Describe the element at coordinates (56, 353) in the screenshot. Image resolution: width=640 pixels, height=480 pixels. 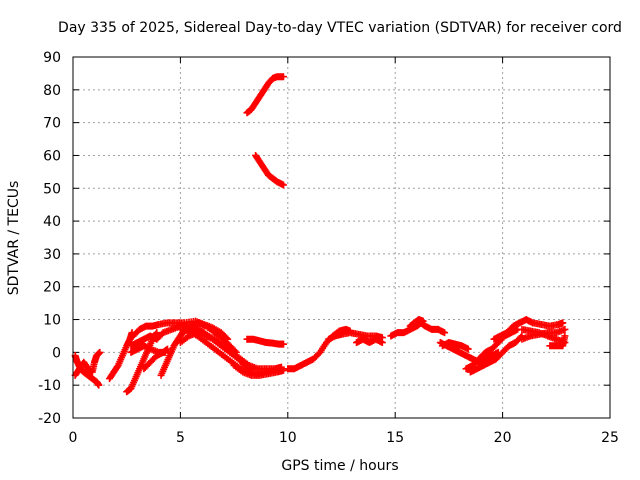
I see `y-tick-label: 0` at that location.